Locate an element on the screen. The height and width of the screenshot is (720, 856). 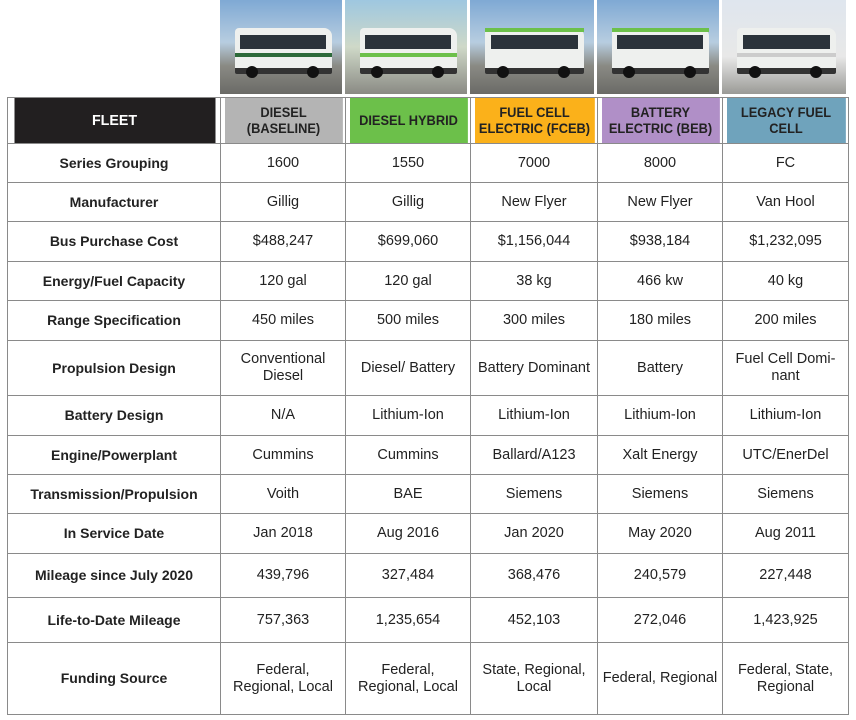
table-cell: $1,232,095 is located at coordinates (785, 241).